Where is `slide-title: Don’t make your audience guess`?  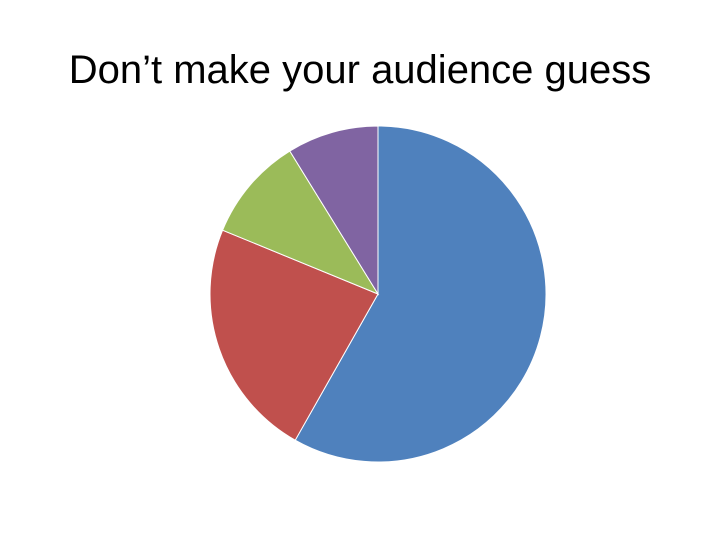 slide-title: Don’t make your audience guess is located at coordinates (360, 70).